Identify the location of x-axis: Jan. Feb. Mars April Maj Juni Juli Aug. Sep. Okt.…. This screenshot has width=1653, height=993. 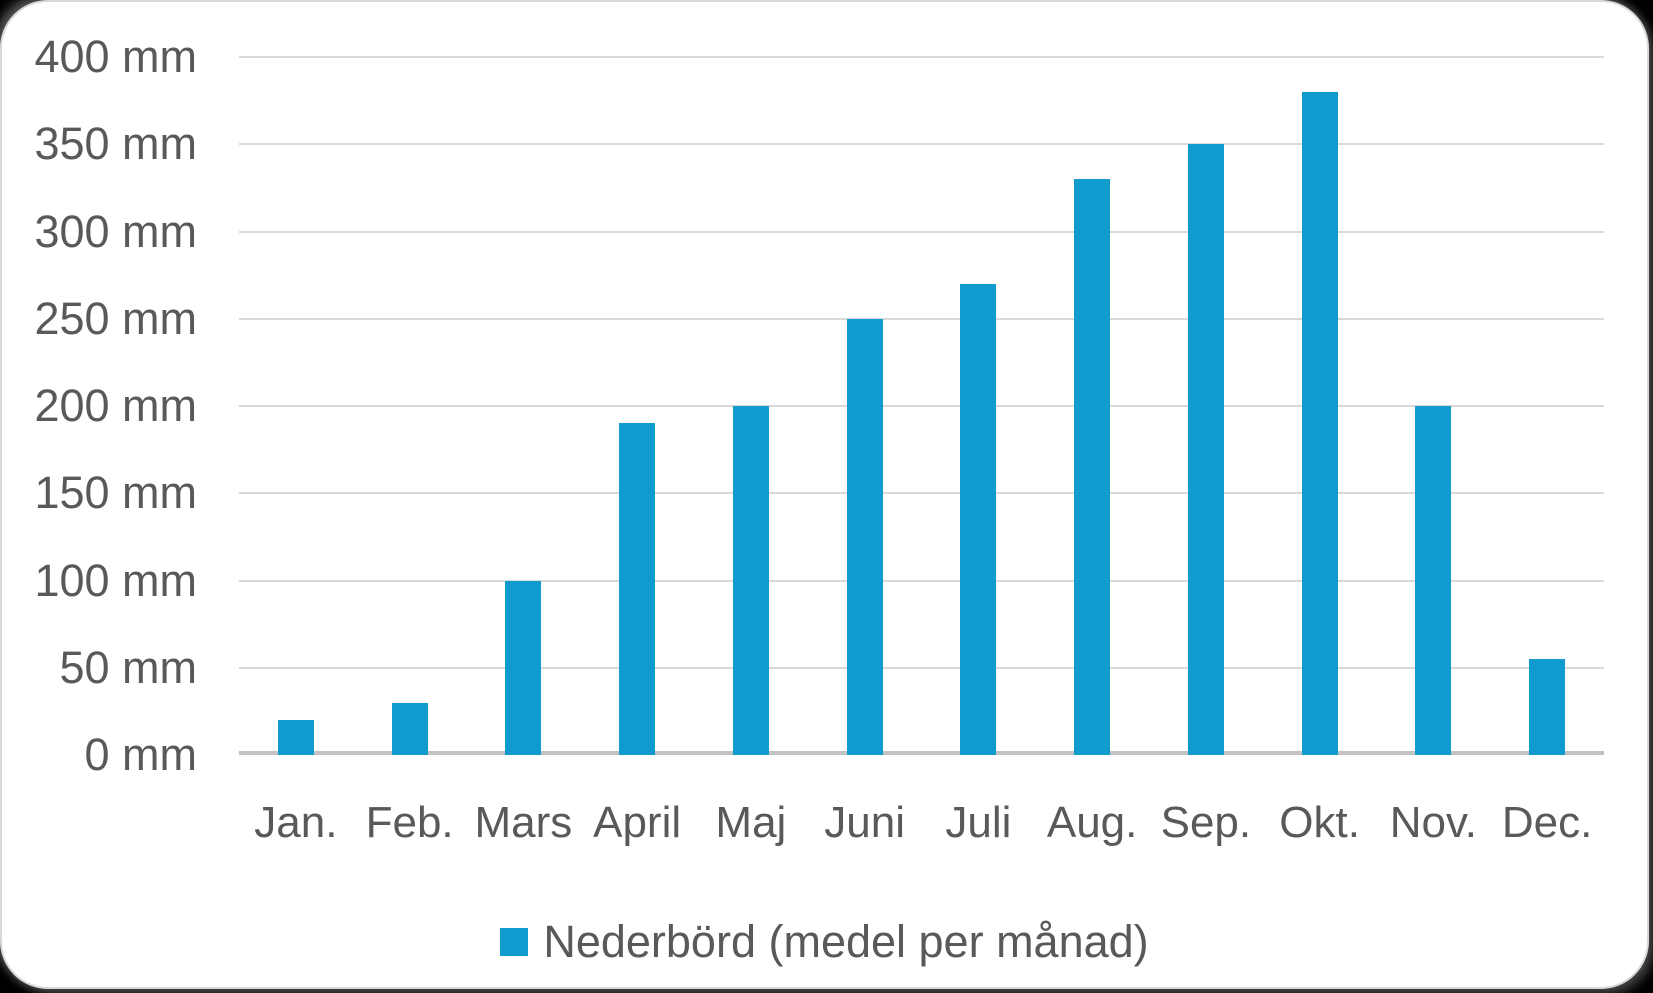
(921, 823).